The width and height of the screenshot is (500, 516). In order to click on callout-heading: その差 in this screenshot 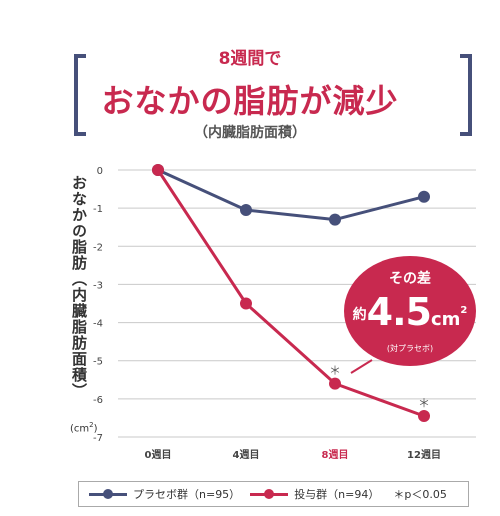, I will do `click(410, 279)`.